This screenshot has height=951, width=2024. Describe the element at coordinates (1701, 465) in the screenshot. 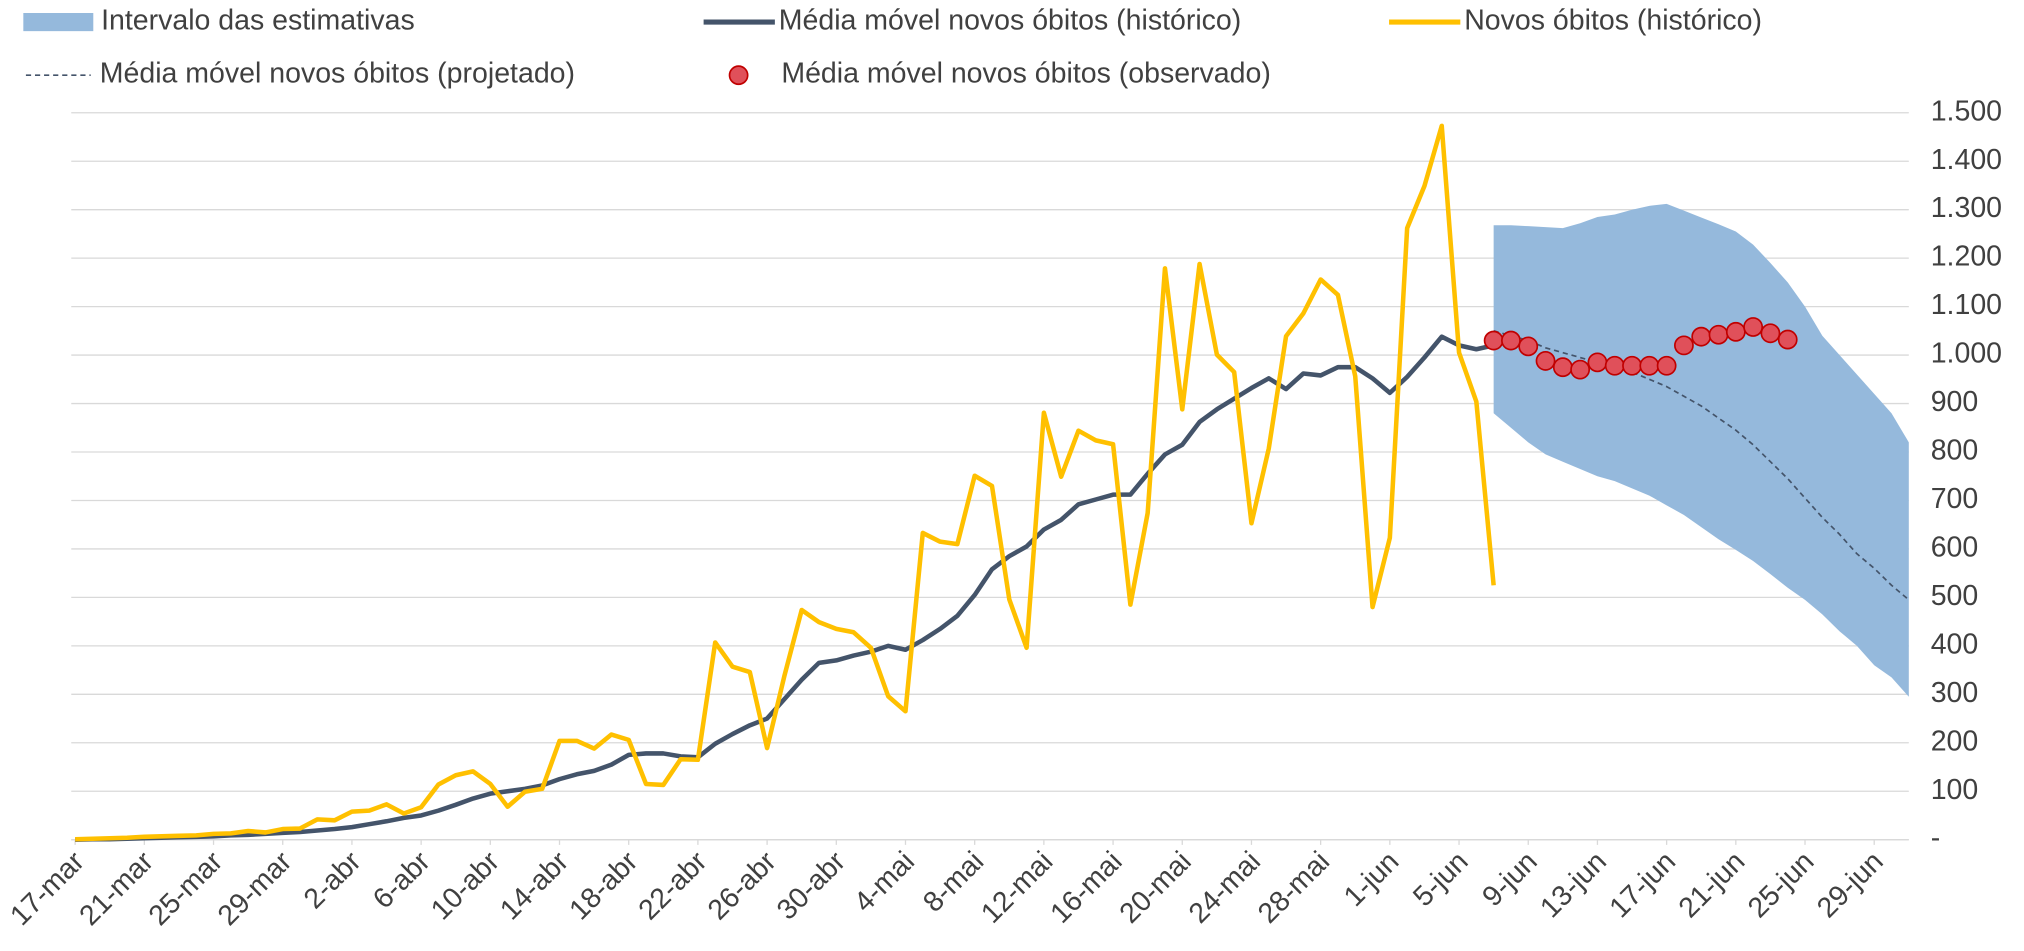

I see `projection-line` at that location.